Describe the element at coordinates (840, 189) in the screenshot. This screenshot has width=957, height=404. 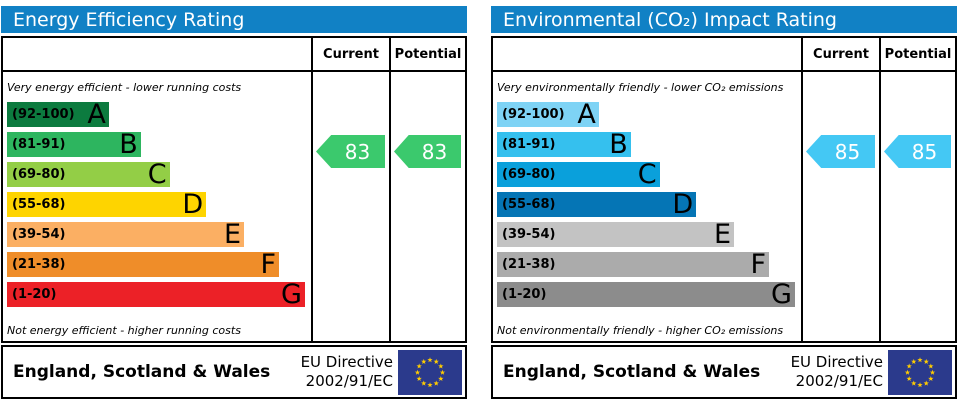
I see `environmental-current-column: Current 85` at that location.